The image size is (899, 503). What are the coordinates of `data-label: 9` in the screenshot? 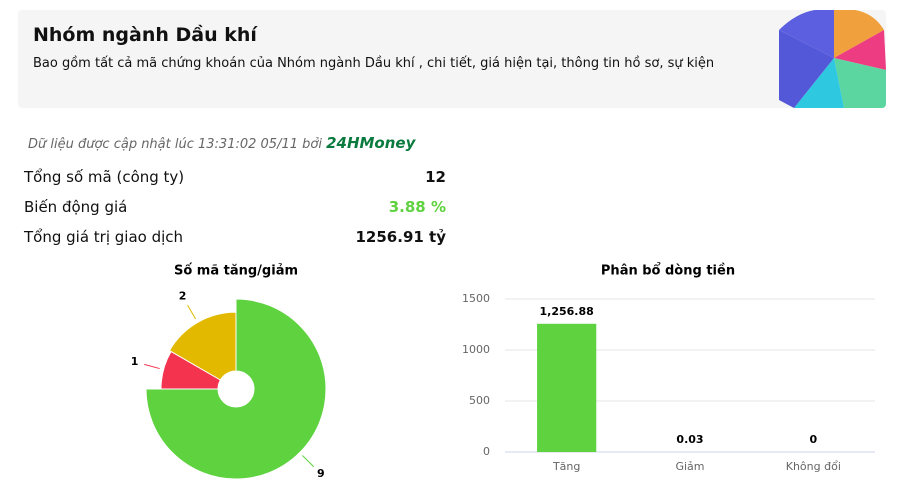 It's located at (321, 473).